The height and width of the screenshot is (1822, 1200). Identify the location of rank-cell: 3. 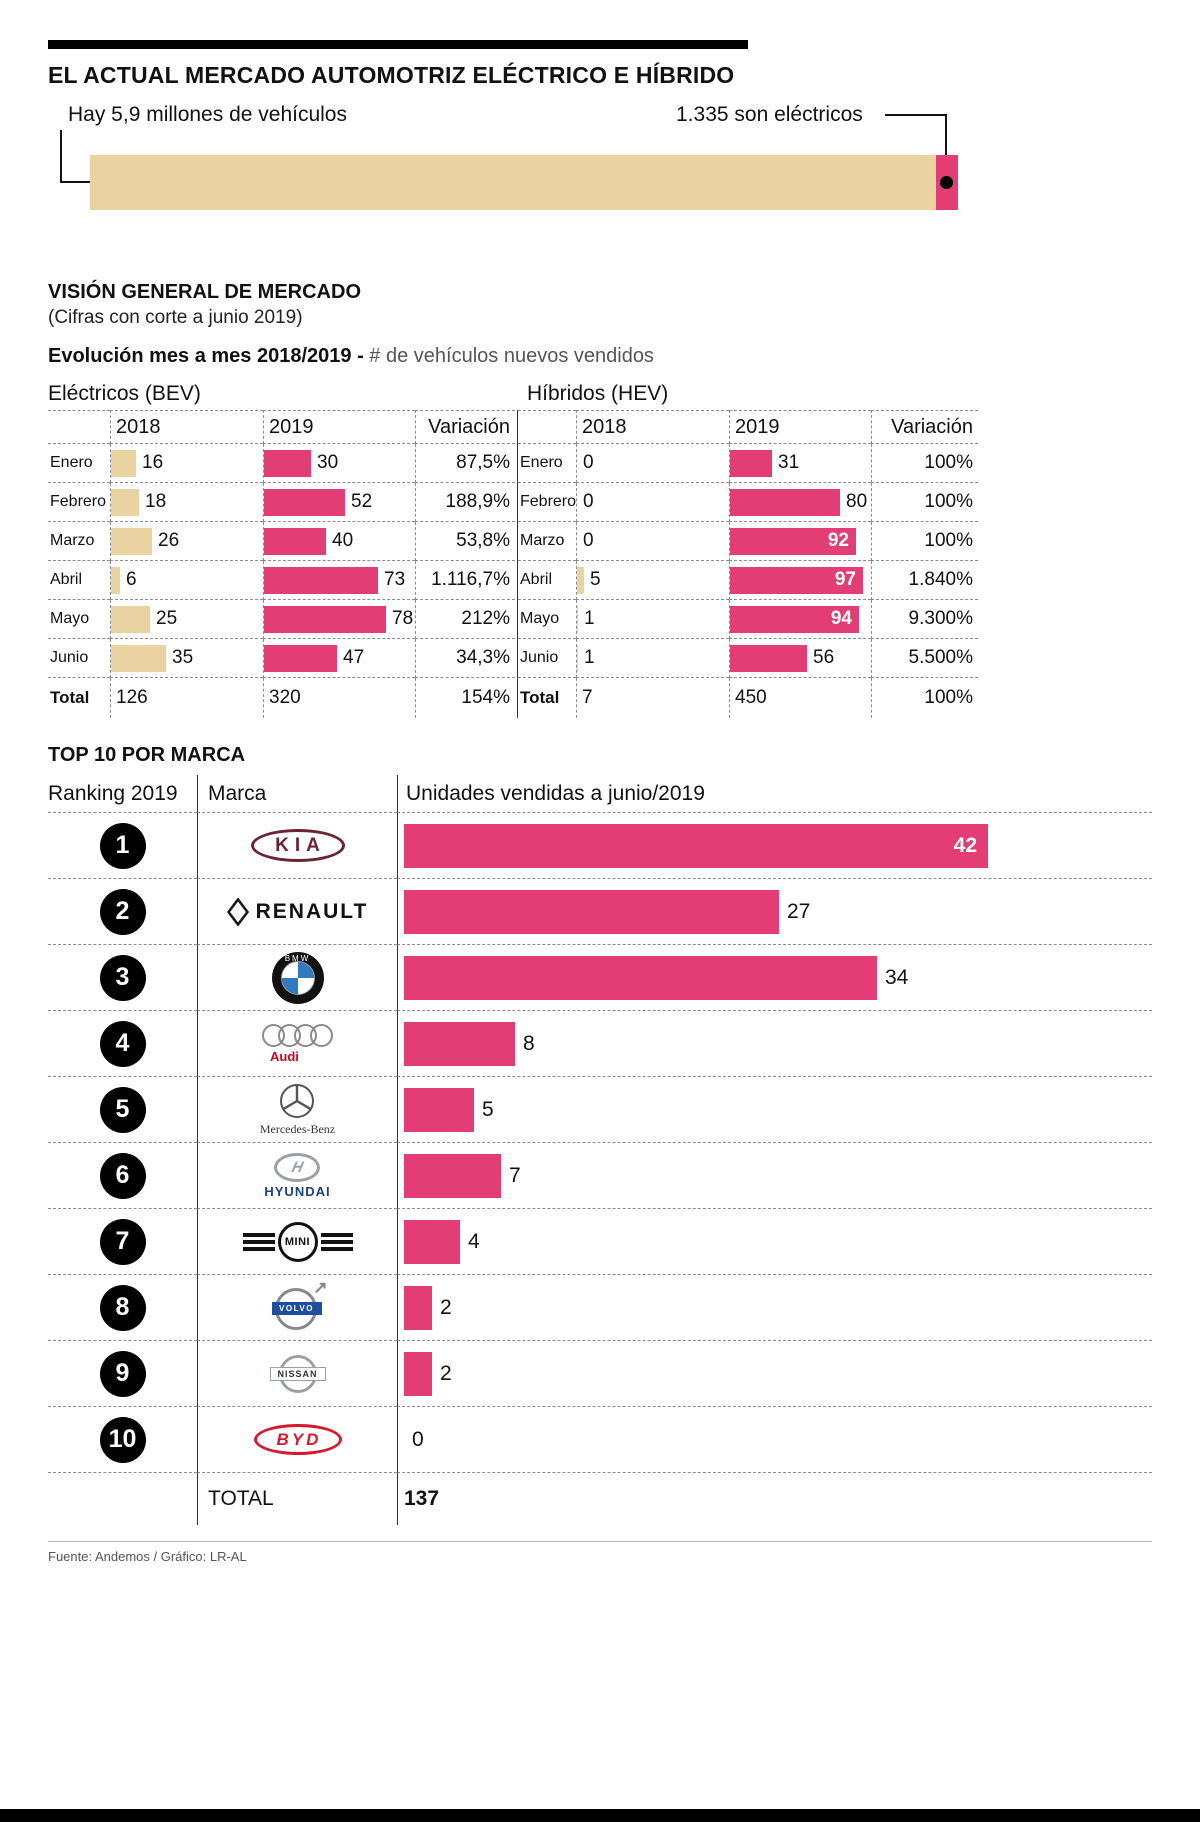
(122, 978).